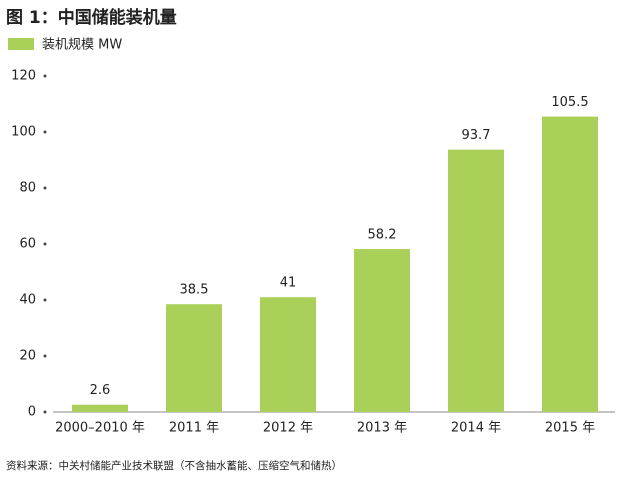 The image size is (640, 480). I want to click on x-tick-label: 2015 年, so click(570, 428).